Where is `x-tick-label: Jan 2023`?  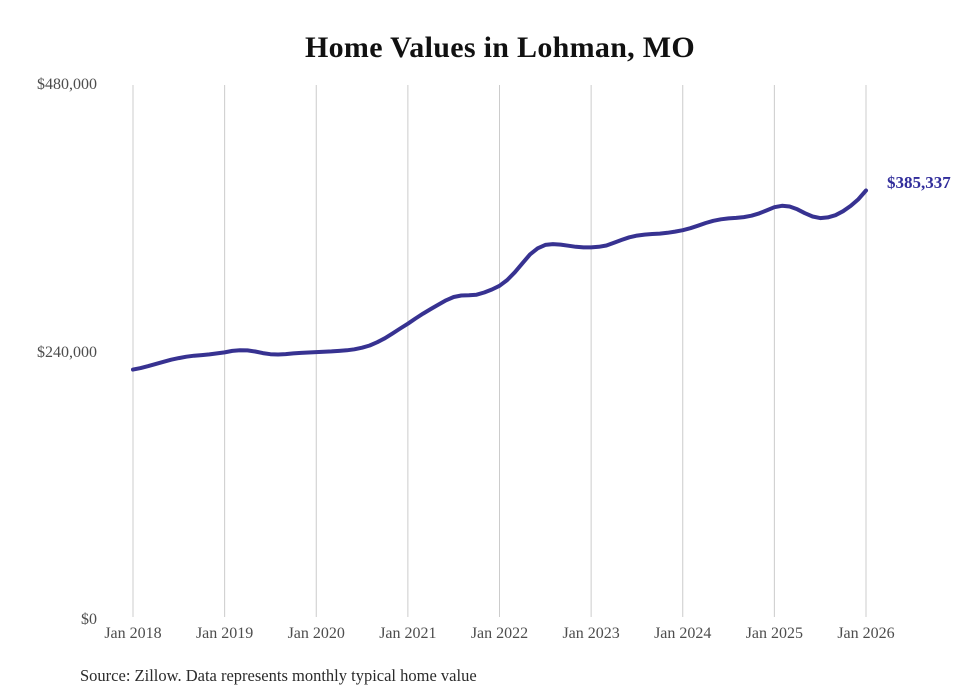
x-tick-label: Jan 2023 is located at coordinates (591, 633).